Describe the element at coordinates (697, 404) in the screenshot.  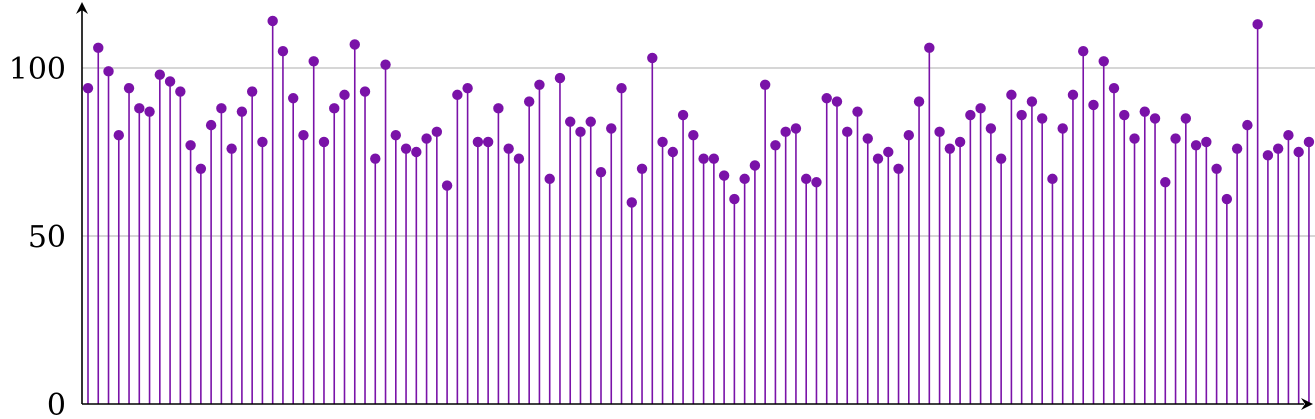
I see `x-axis` at that location.